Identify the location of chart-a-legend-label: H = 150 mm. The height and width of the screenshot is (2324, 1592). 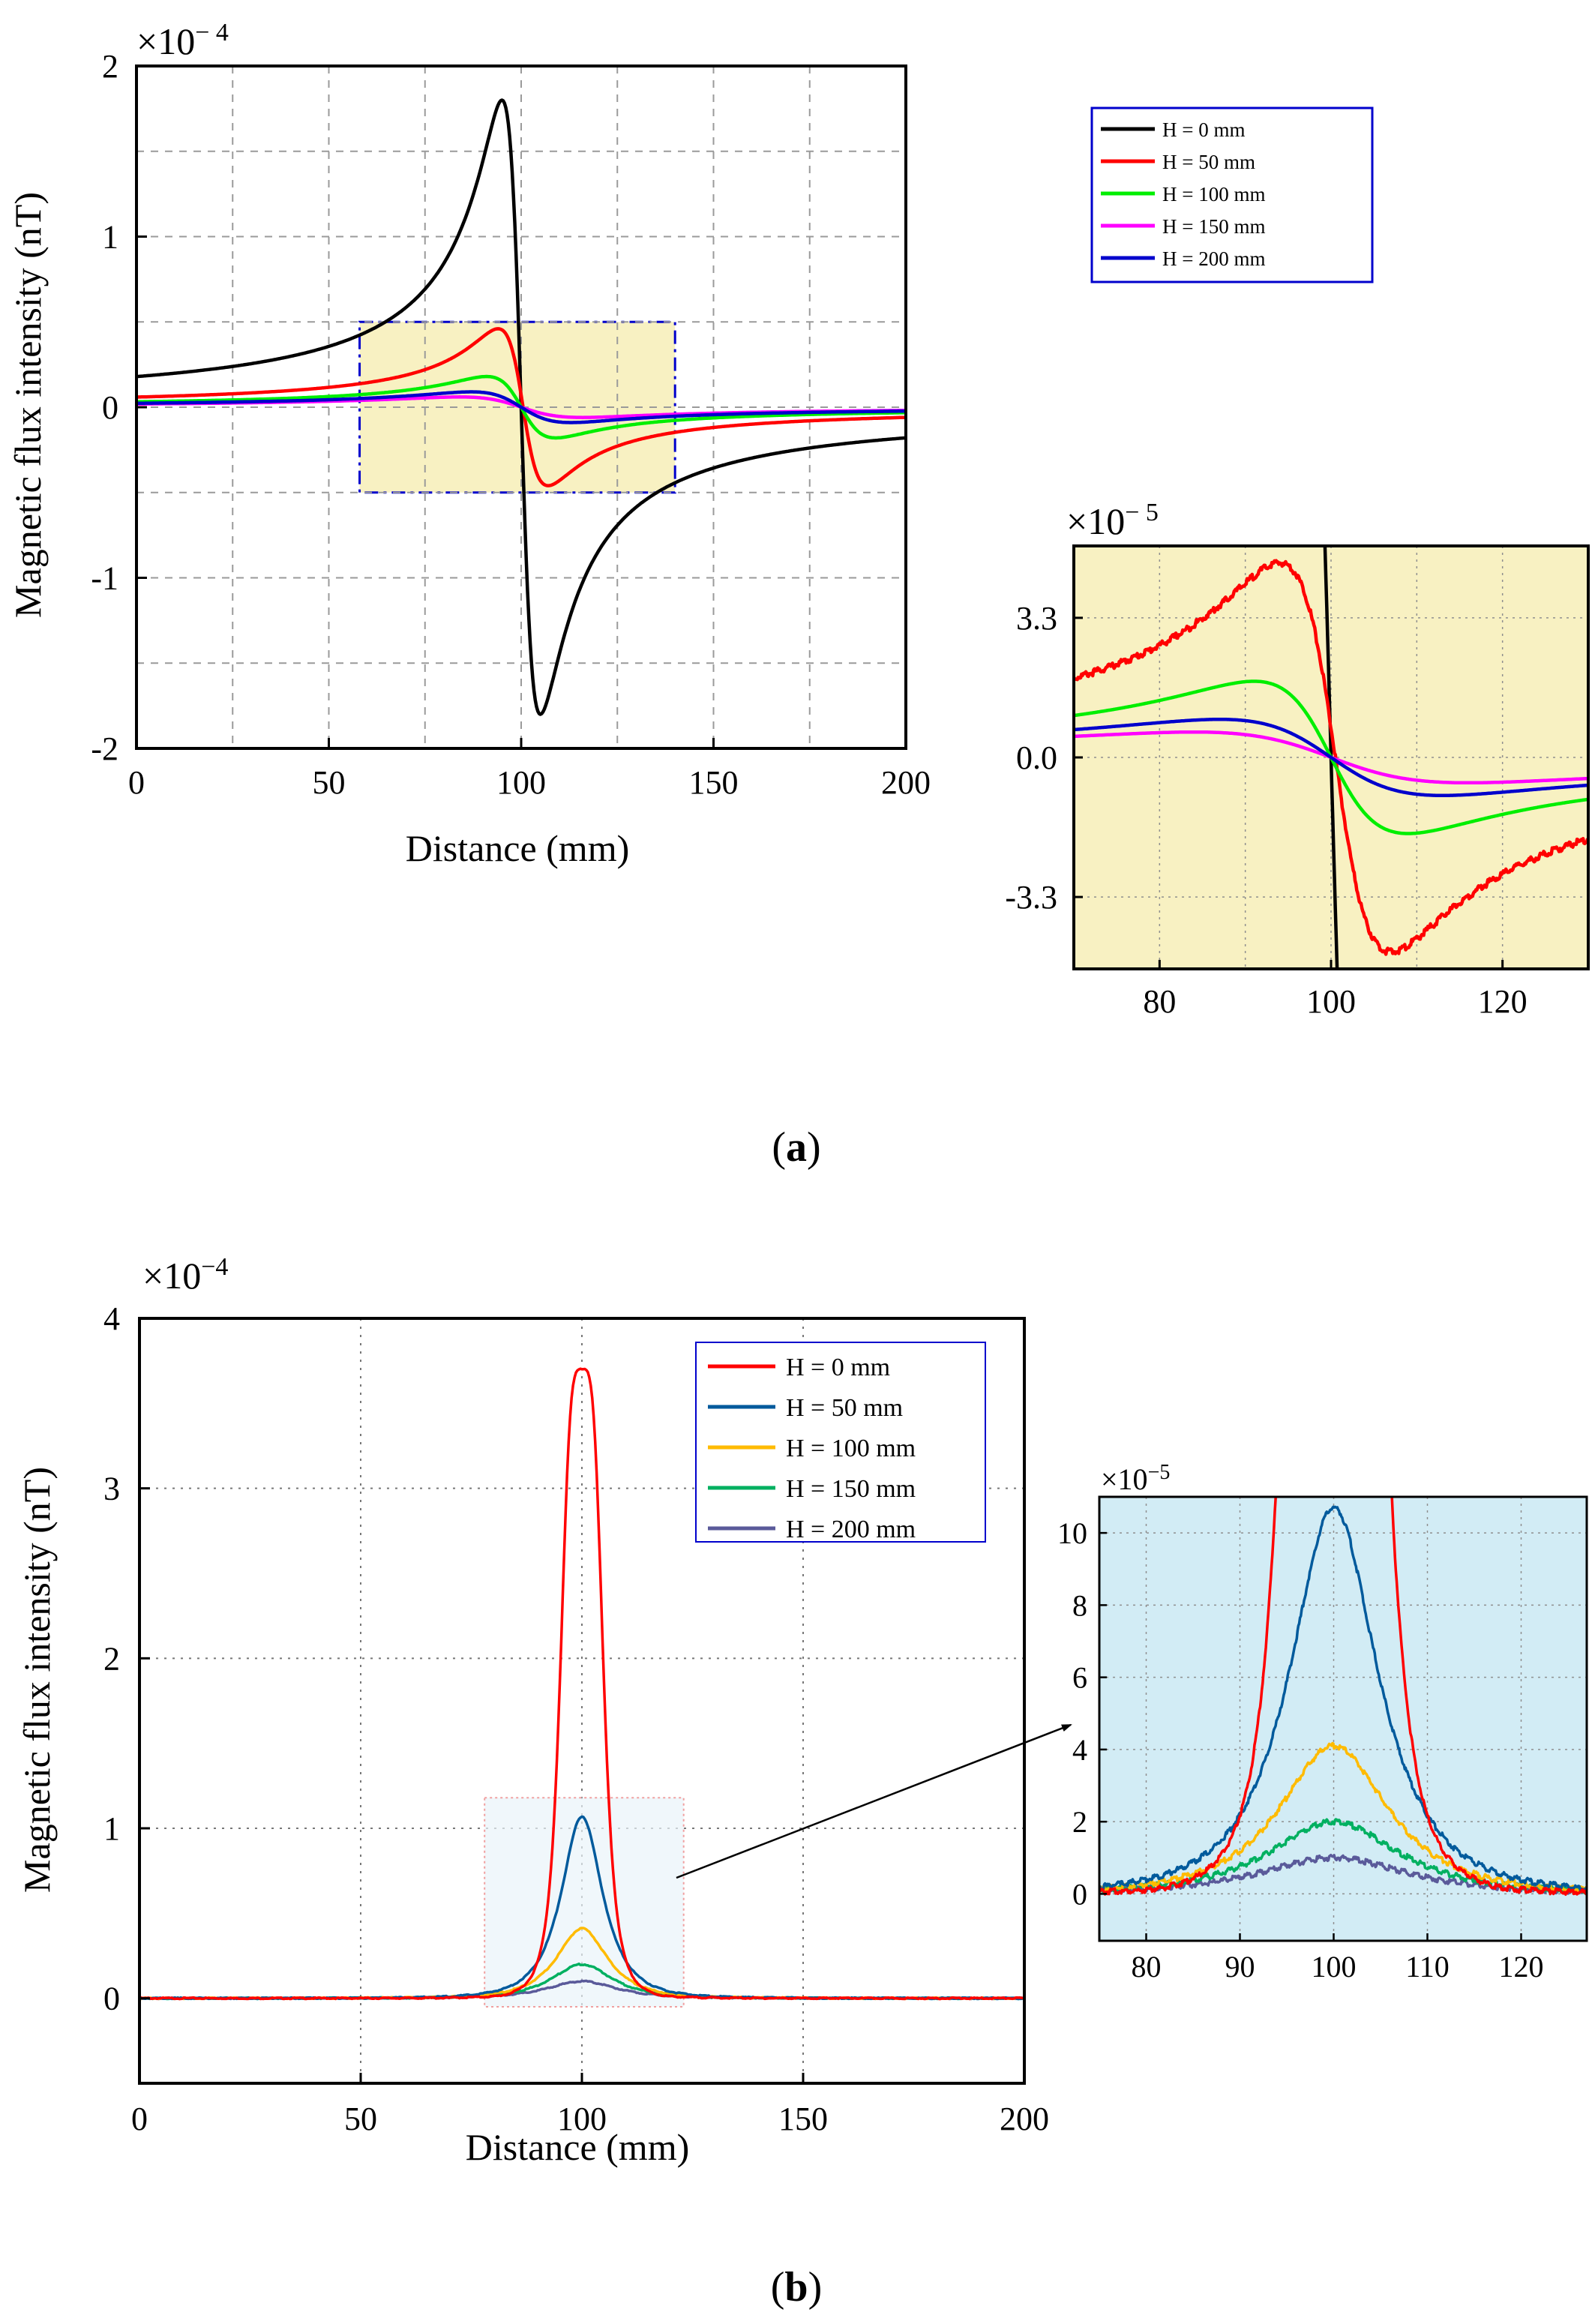
(1213, 226).